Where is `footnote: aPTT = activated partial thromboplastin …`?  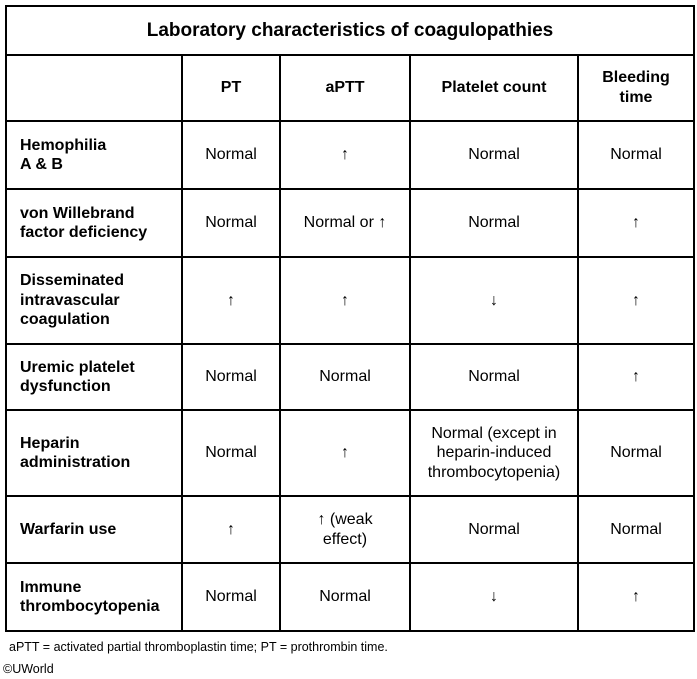
footnote: aPTT = activated partial thromboplastin … is located at coordinates (198, 647).